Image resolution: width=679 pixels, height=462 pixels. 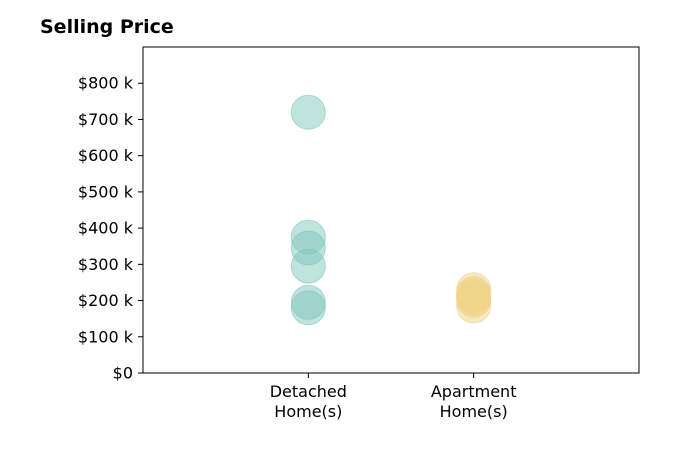 I want to click on y-tick-label: $500 k, so click(x=106, y=191).